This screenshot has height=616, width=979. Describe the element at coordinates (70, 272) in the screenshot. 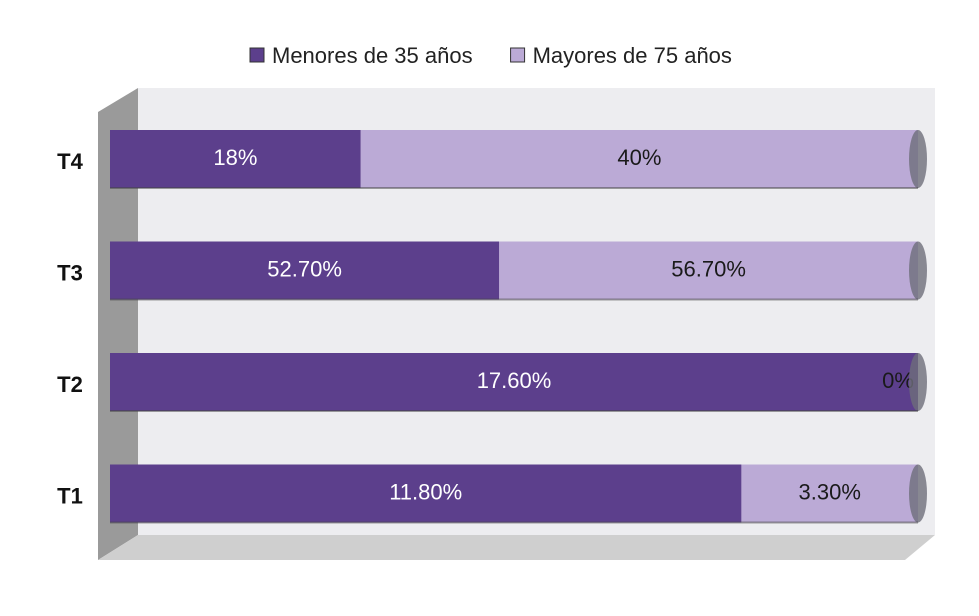

I see `y-tick-label: T3` at that location.